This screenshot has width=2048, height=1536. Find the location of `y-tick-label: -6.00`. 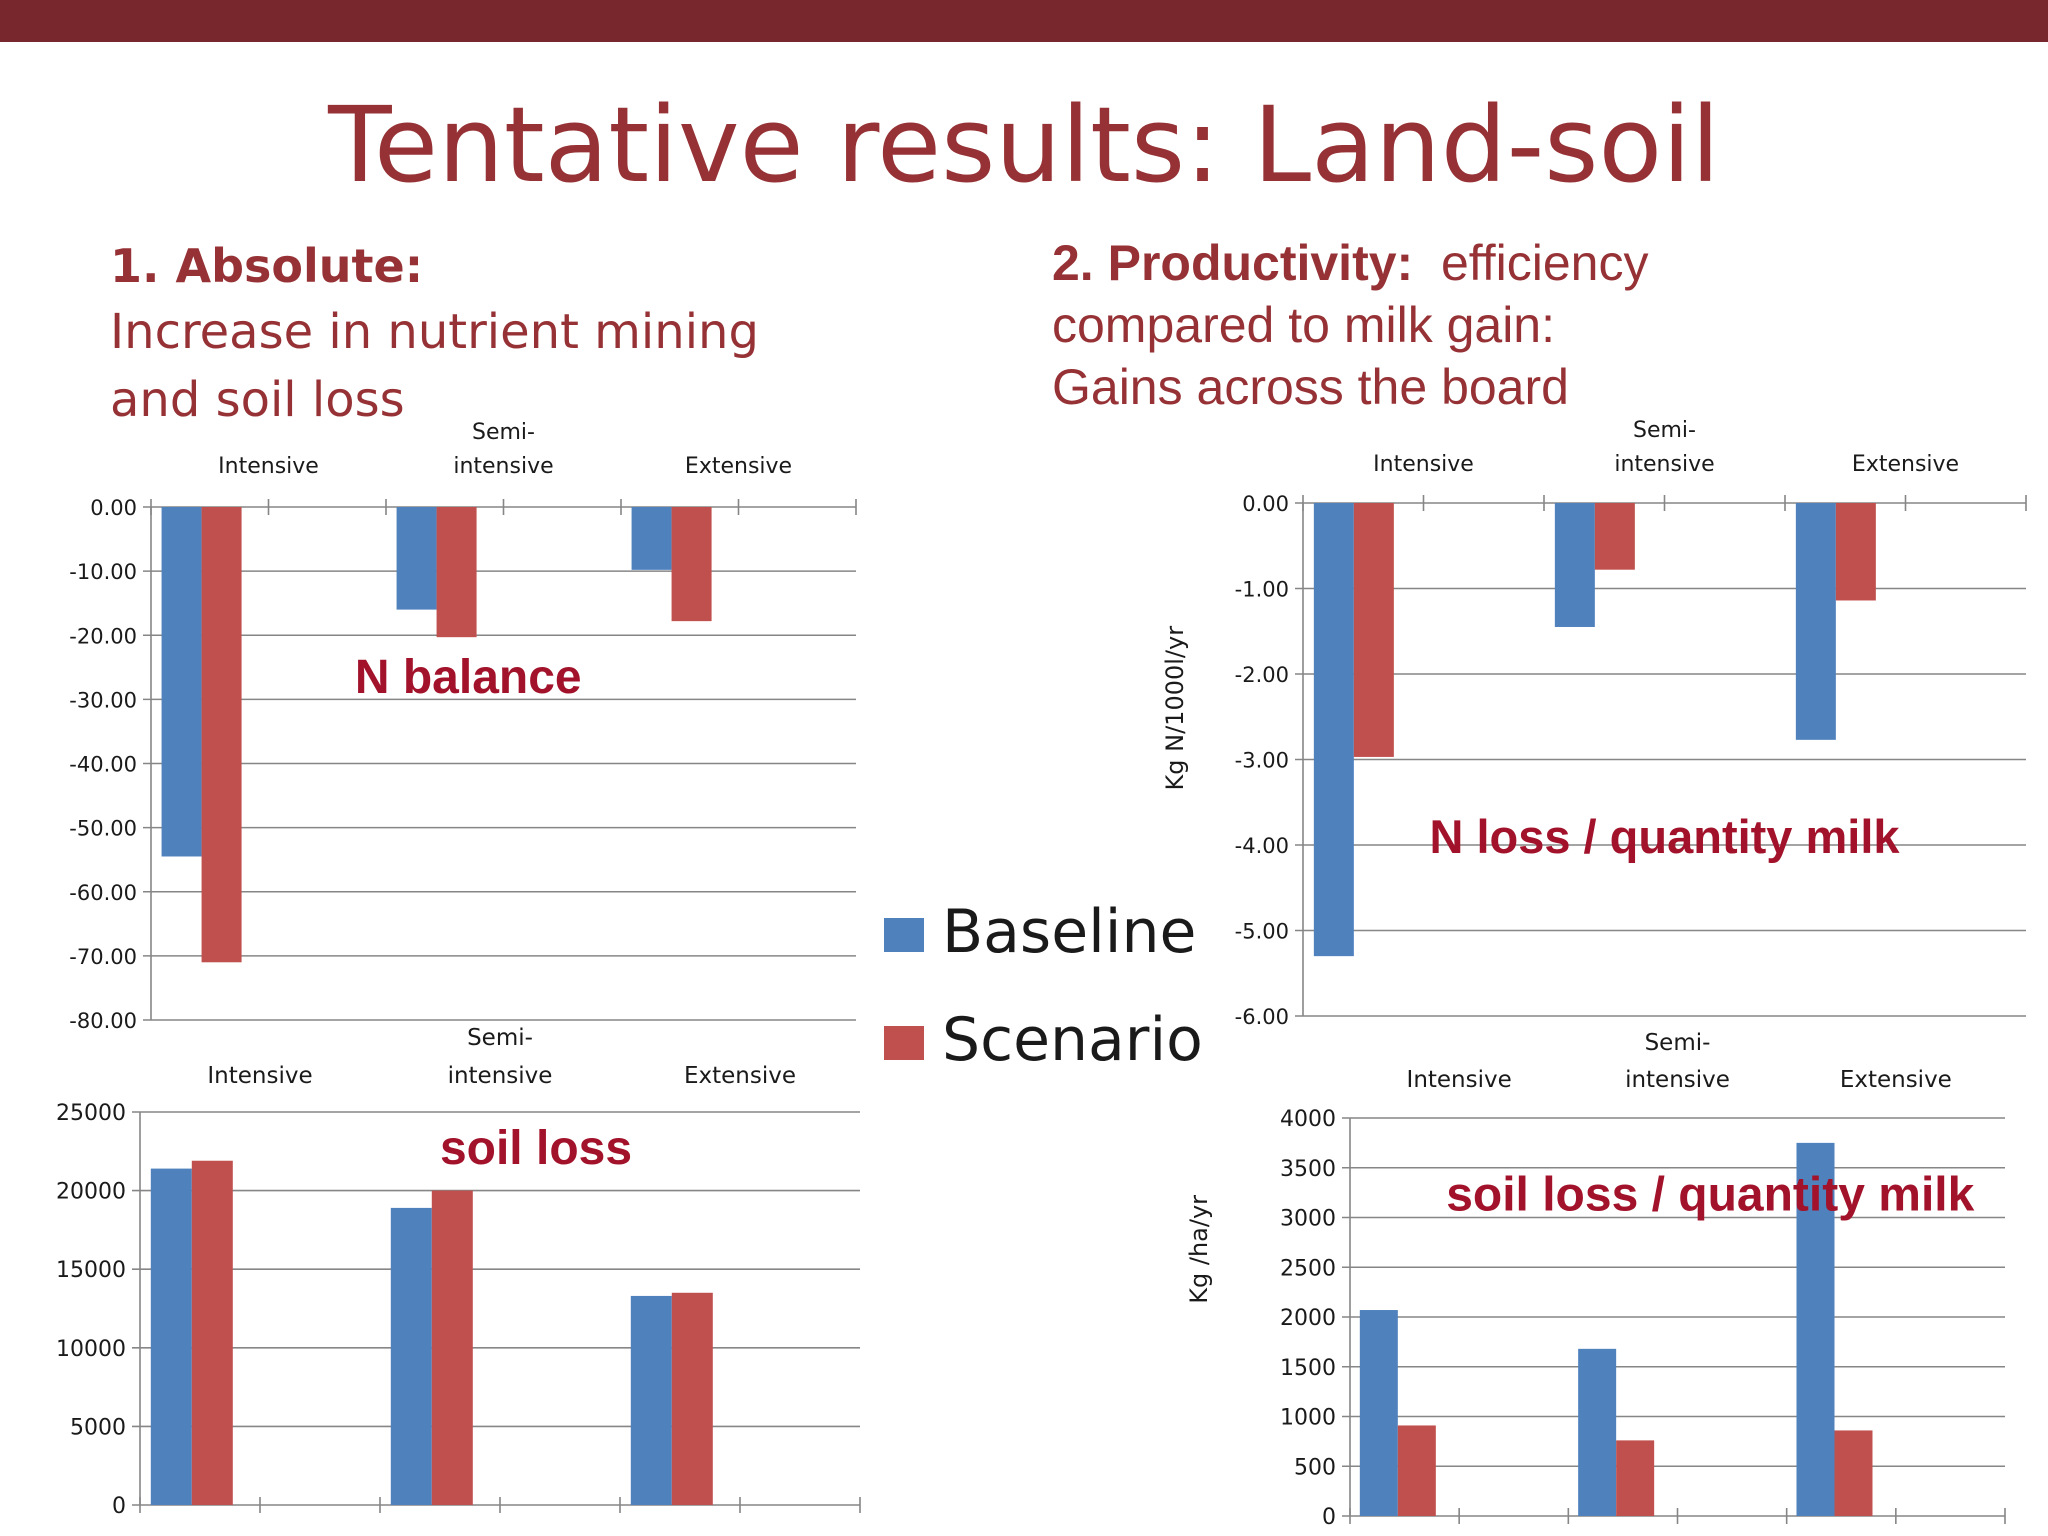

y-tick-label: -6.00 is located at coordinates (1262, 1017).